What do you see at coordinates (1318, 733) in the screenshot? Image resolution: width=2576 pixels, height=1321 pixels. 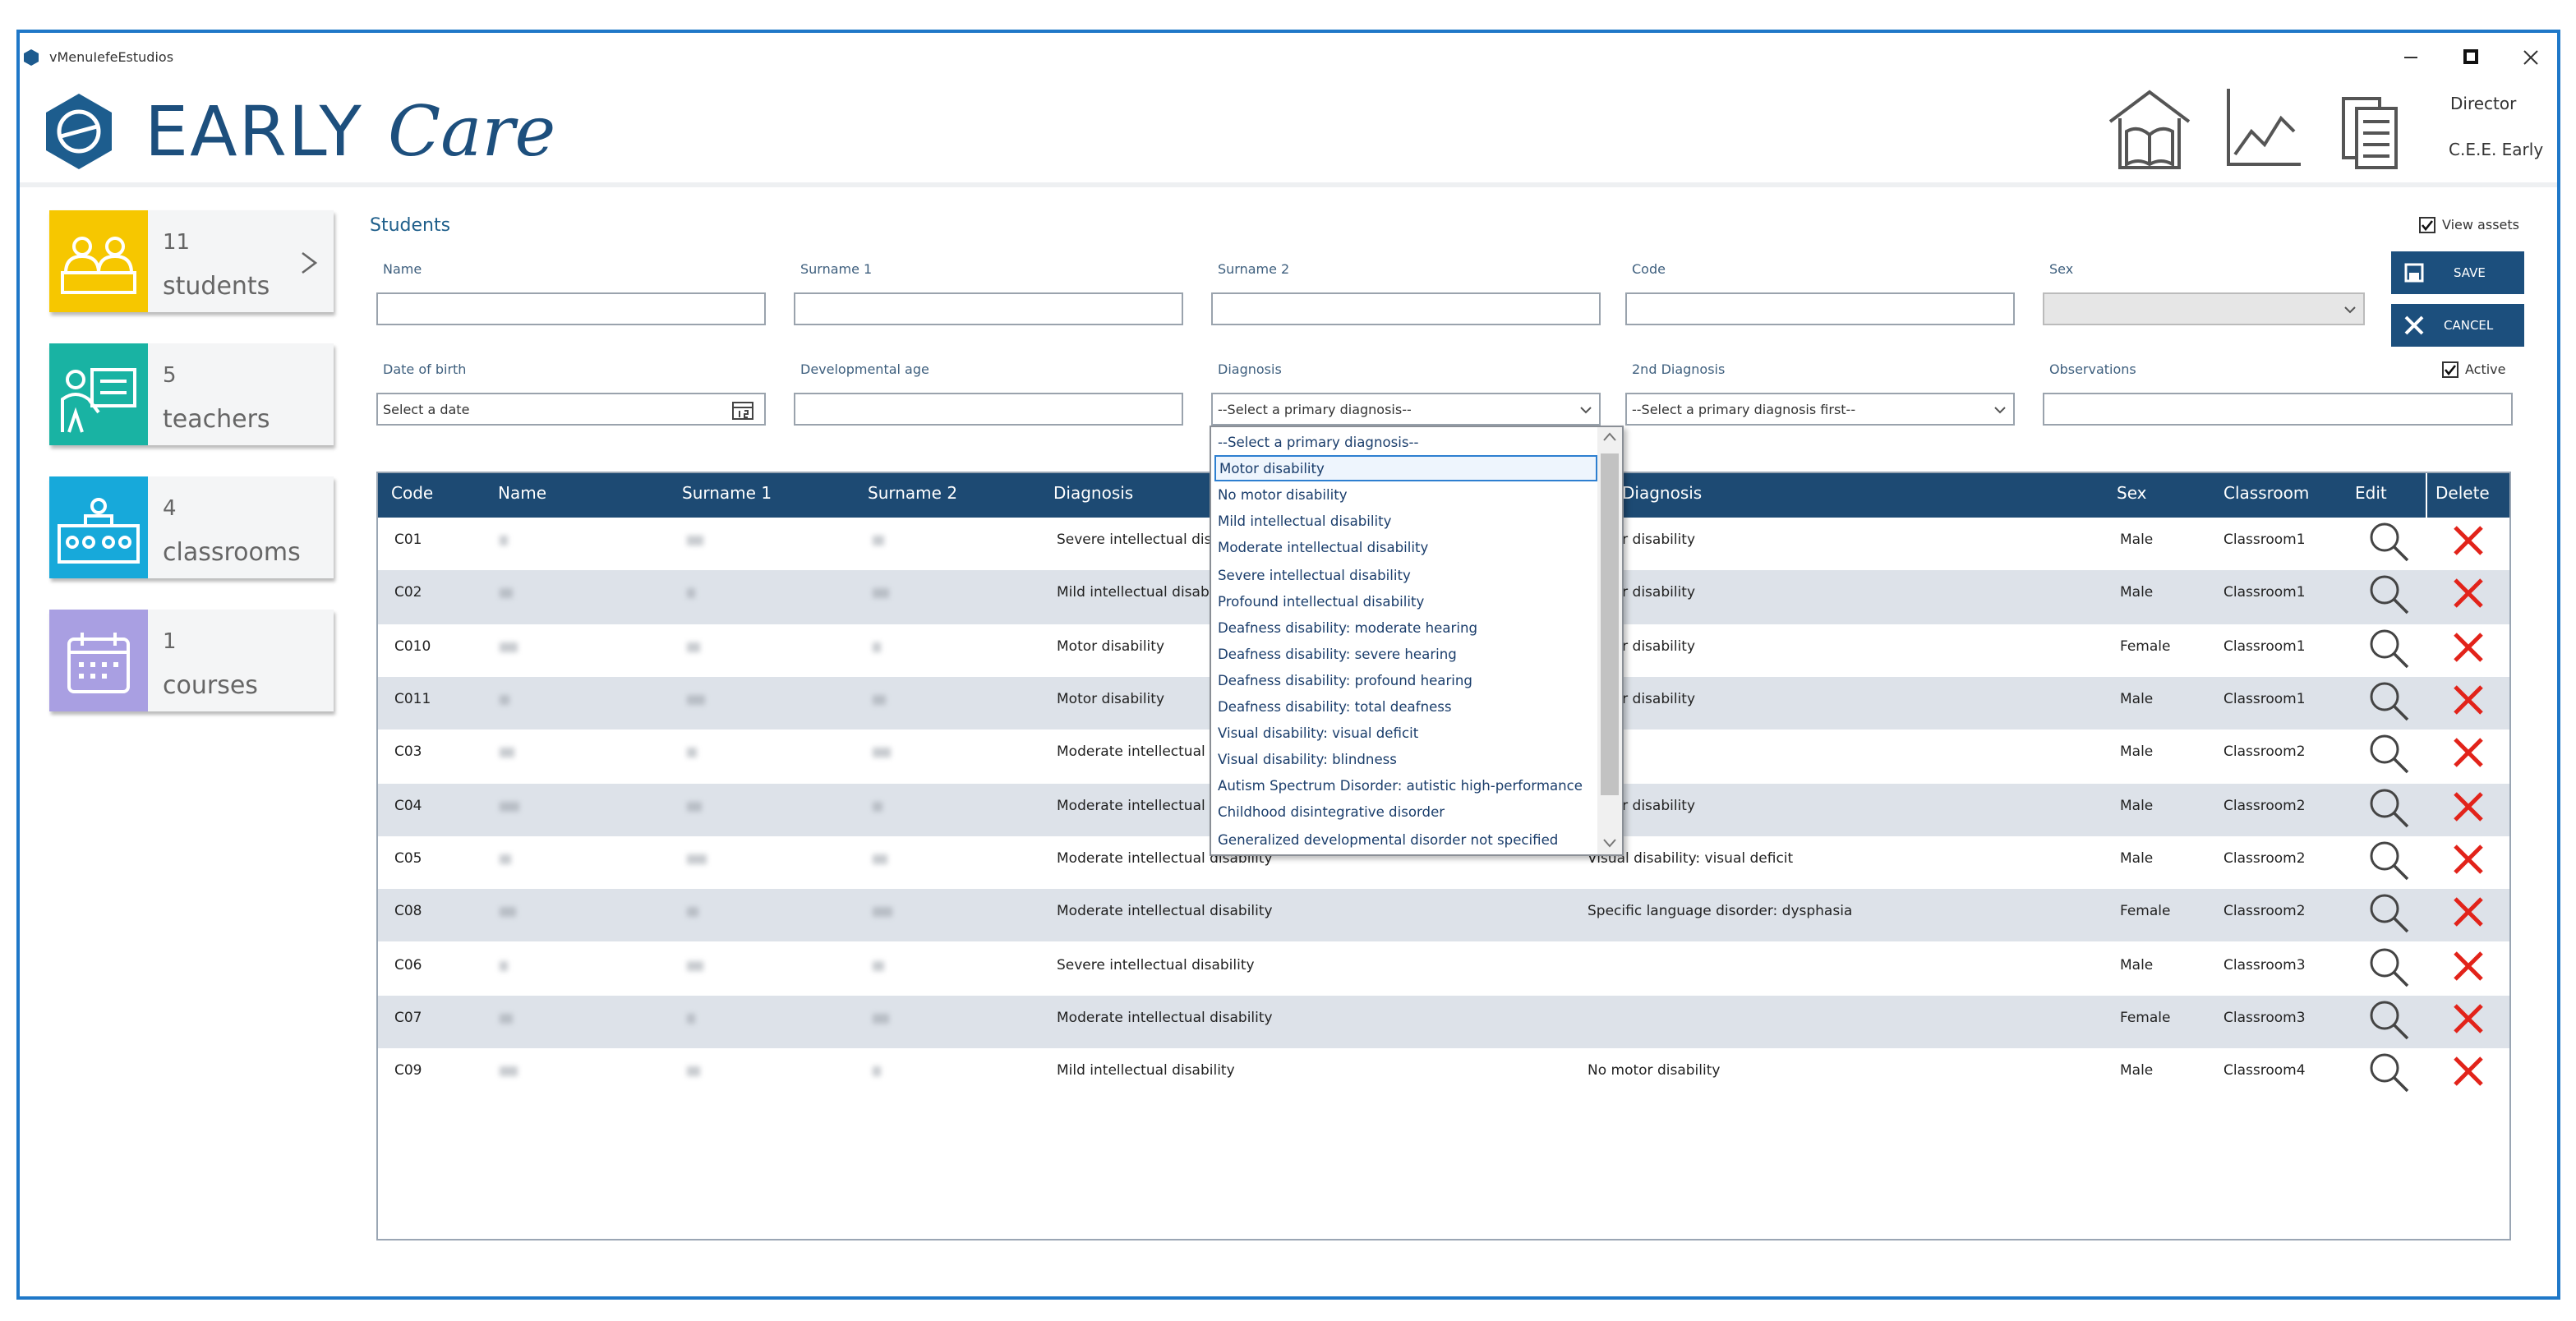 I see `dropdown-option: Visual disability: visual deficit` at bounding box center [1318, 733].